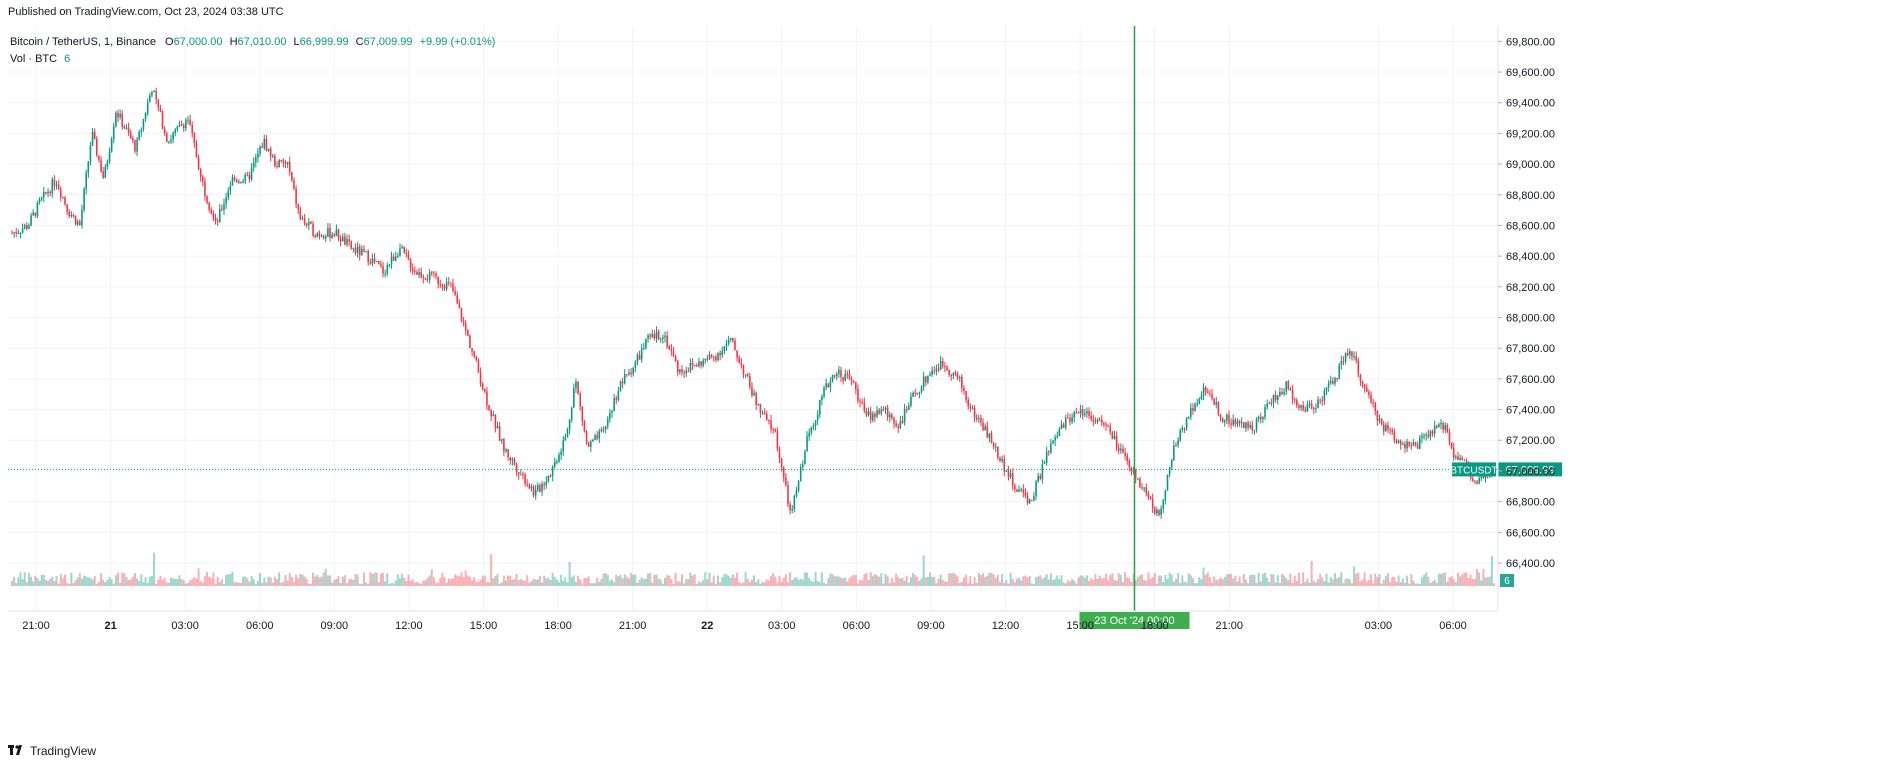  Describe the element at coordinates (1229, 626) in the screenshot. I see `time-tick-label: 21:00` at that location.